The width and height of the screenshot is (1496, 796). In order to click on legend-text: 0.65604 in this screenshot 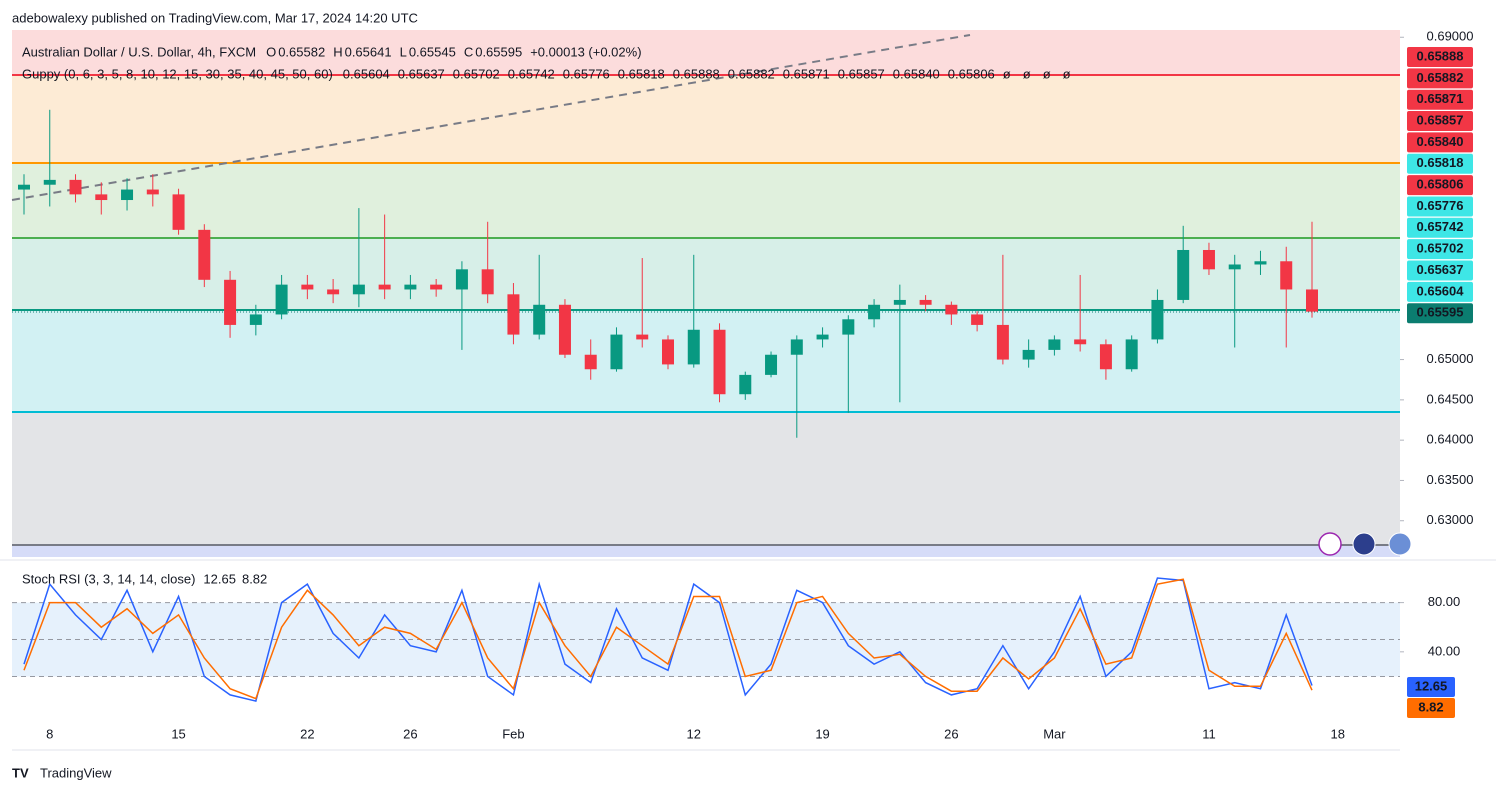, I will do `click(366, 73)`.